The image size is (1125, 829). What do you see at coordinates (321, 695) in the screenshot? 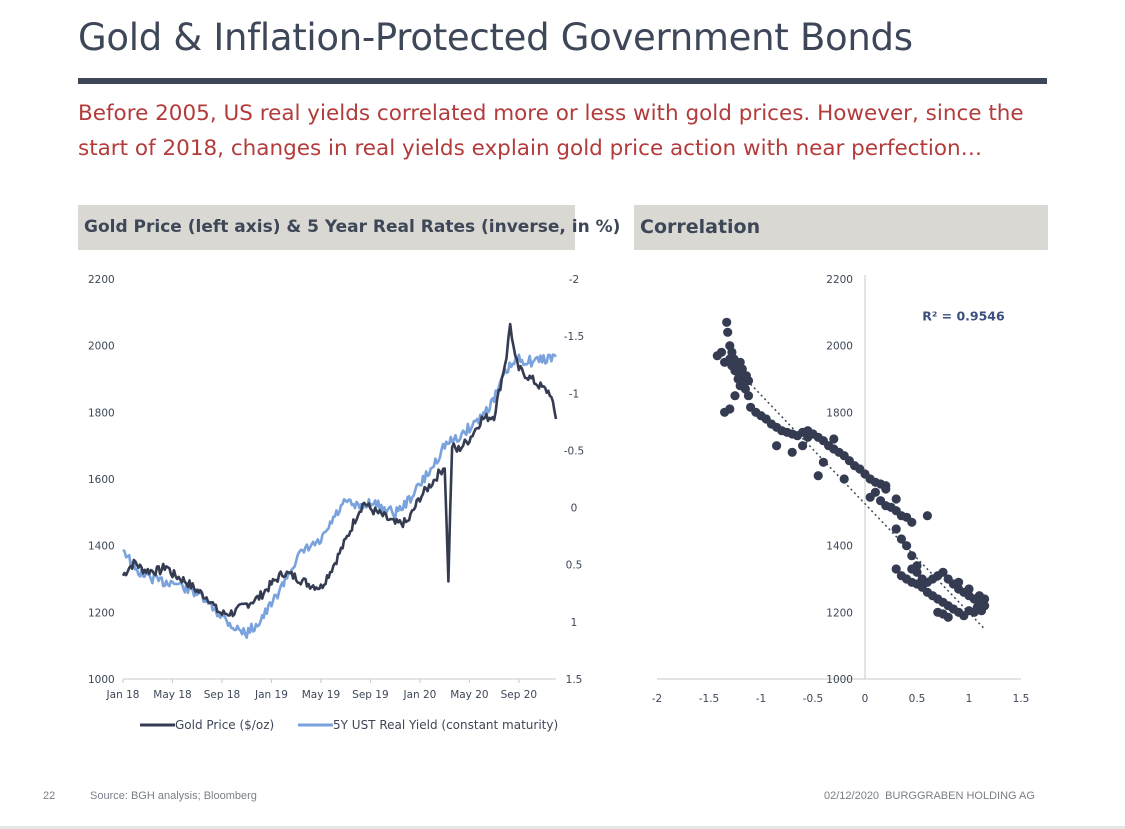
I see `x-axis-tick-label: May 19` at bounding box center [321, 695].